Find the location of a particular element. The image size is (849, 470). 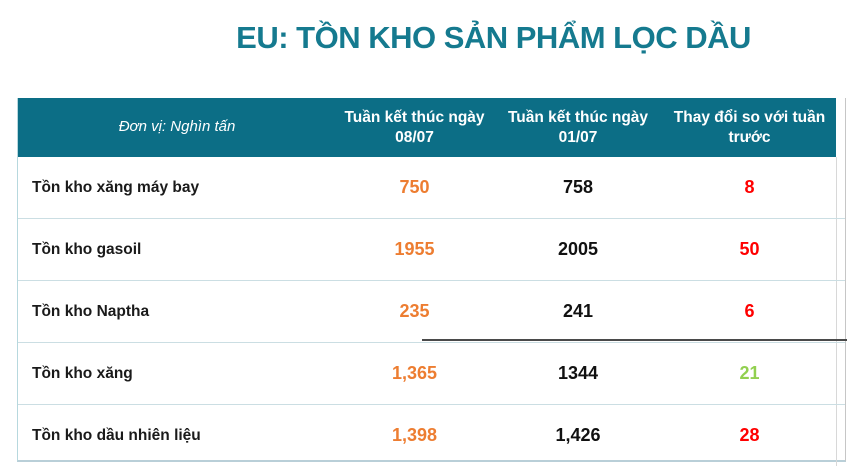

unit-label-cell: Đơn vị: Nghìn tấn is located at coordinates (177, 127).